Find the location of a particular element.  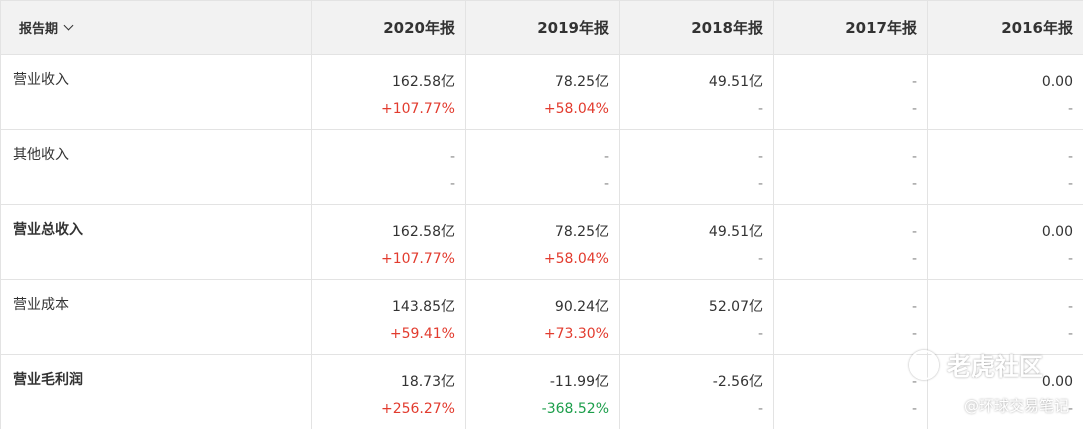

year-header: 2017年报 is located at coordinates (850, 27).